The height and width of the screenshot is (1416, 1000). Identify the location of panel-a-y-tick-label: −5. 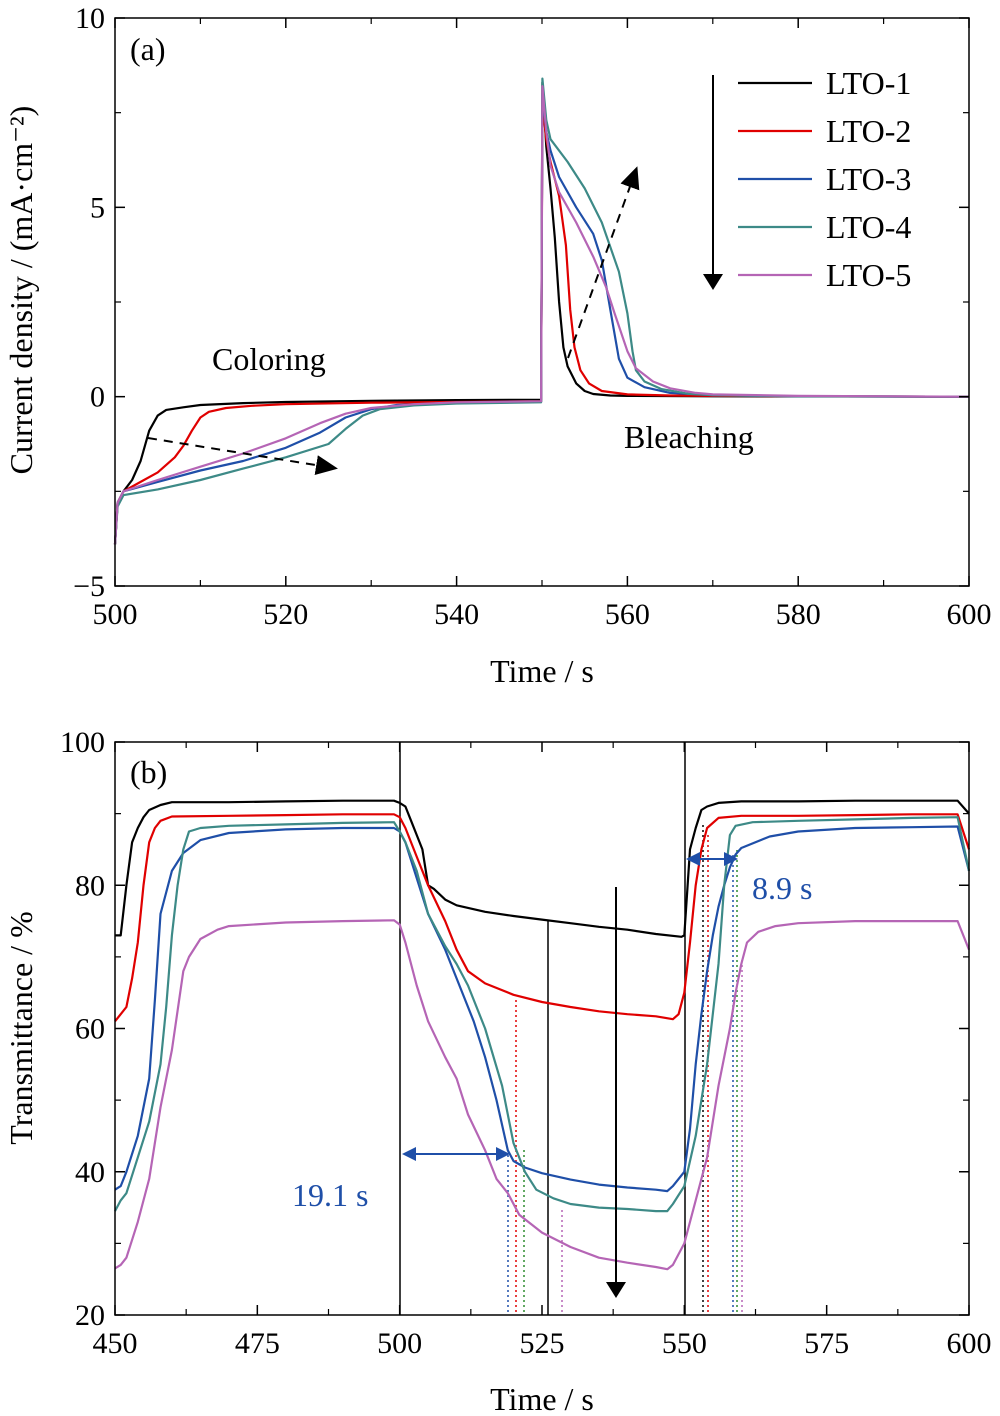
(89, 586).